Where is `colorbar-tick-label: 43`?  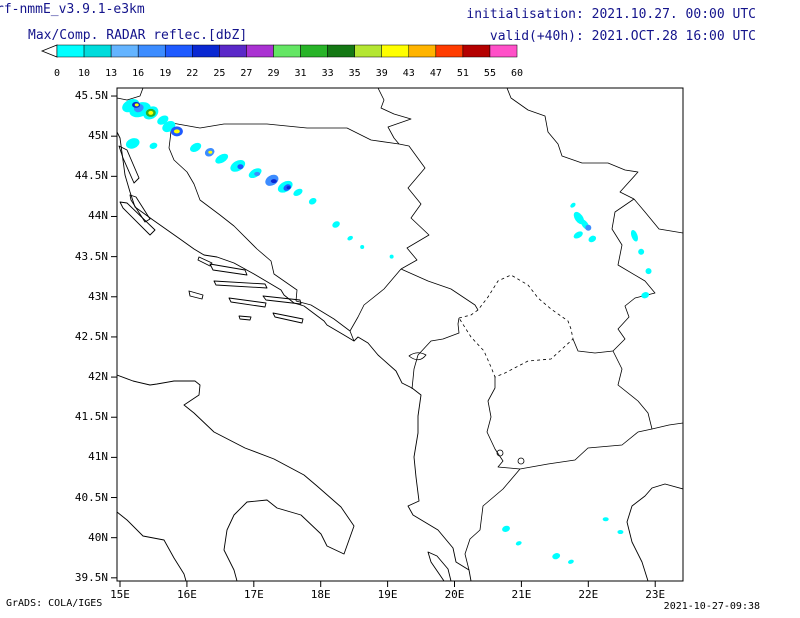
colorbar-tick-label: 43 is located at coordinates (409, 73).